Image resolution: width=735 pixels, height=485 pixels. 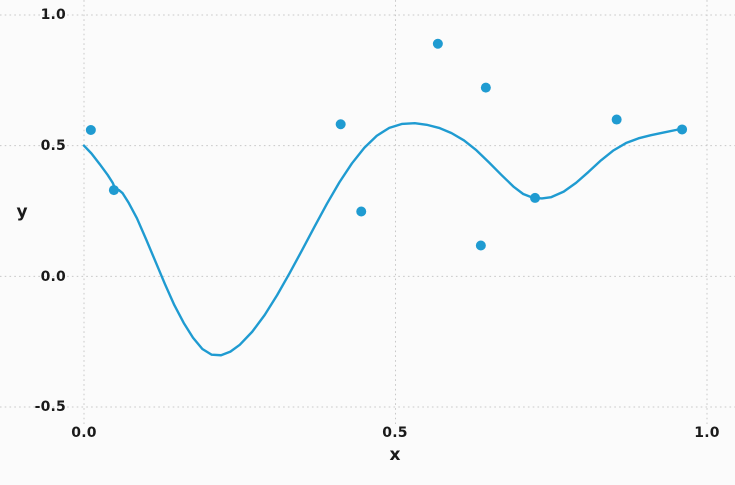 What do you see at coordinates (22, 212) in the screenshot?
I see `y-axis-title: y` at bounding box center [22, 212].